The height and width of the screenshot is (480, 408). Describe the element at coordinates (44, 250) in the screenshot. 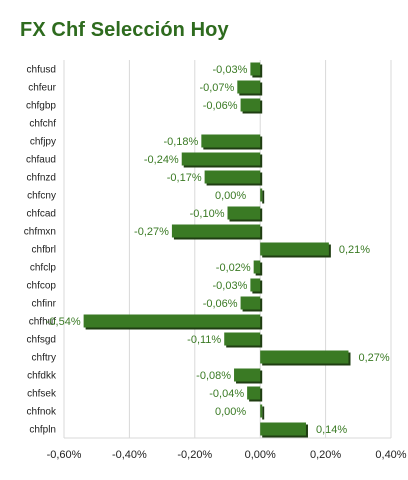

I see `category-label: chfbrl` at that location.